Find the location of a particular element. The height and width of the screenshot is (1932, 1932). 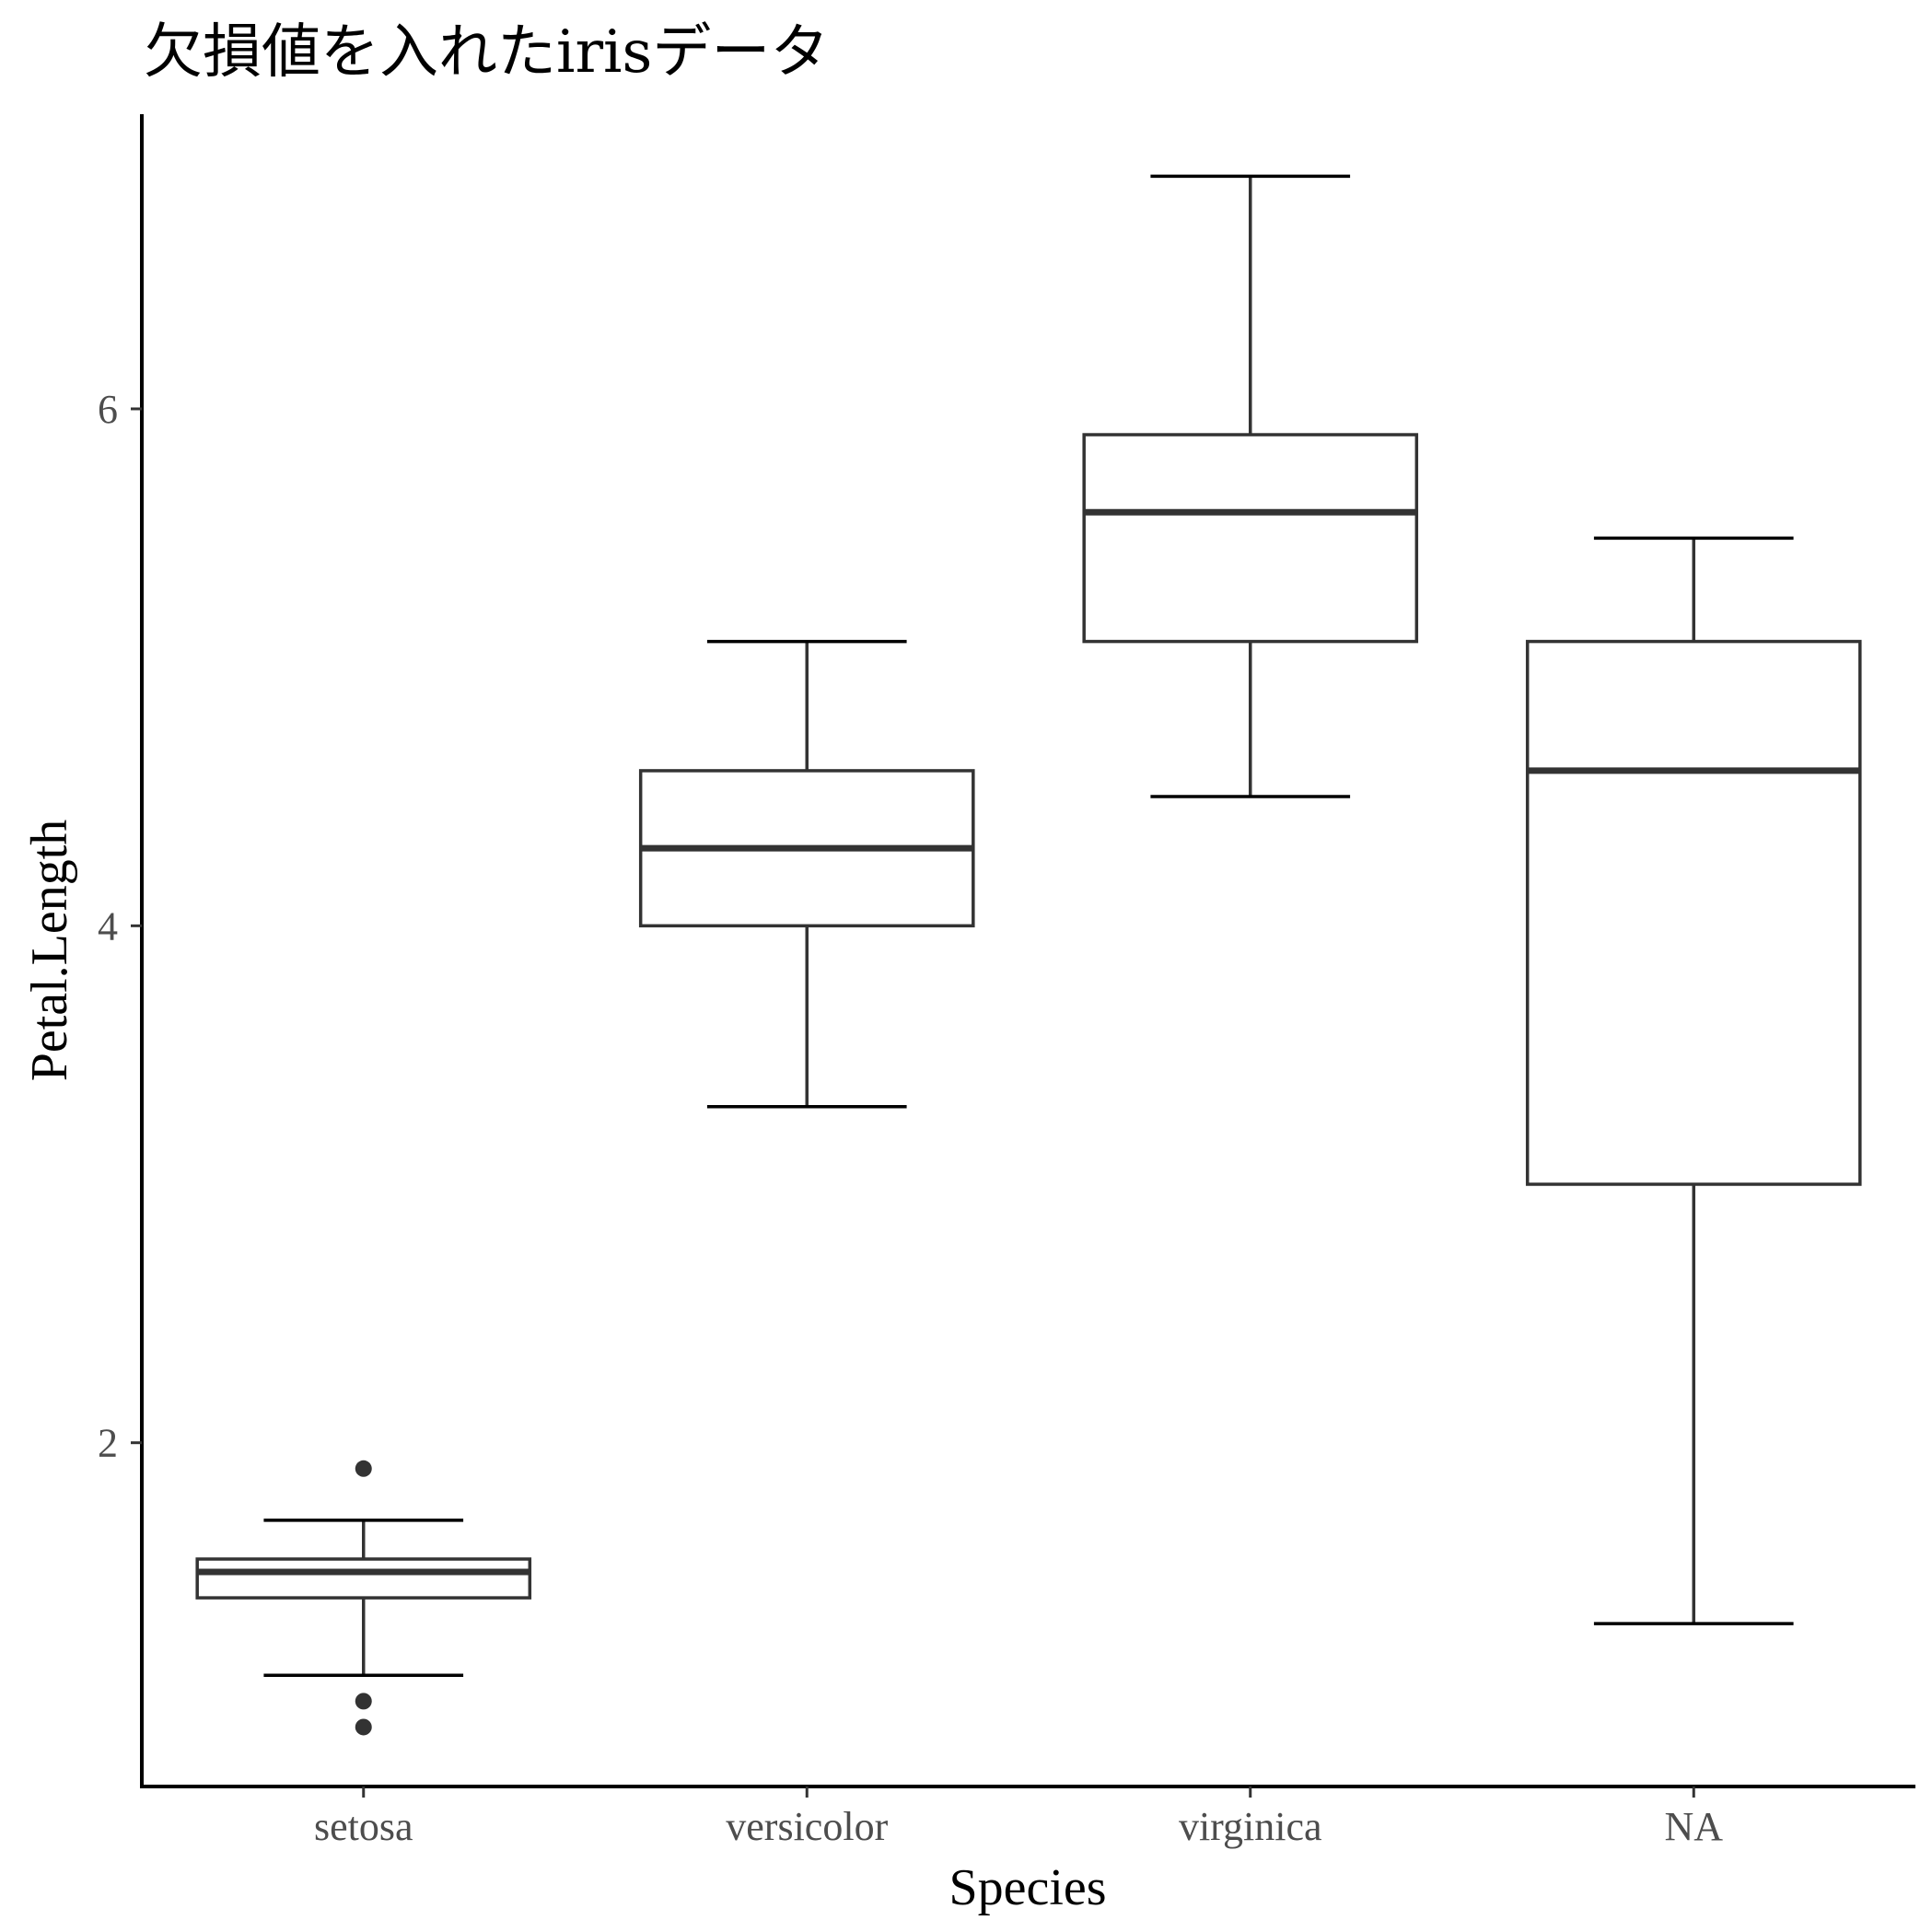

x-tick-label-2: virginica is located at coordinates (1250, 1826).